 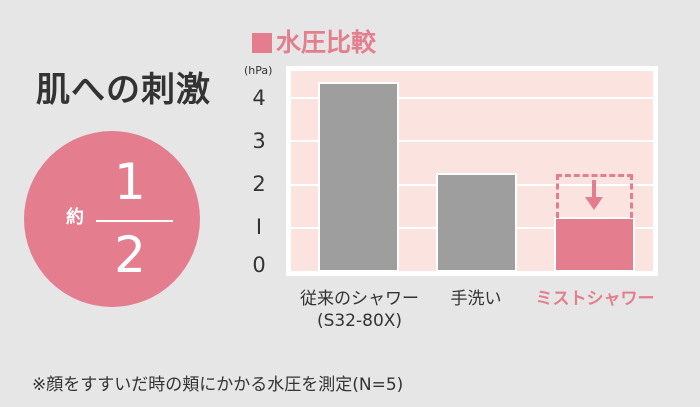 I want to click on bar-hand-wash, so click(x=476, y=222).